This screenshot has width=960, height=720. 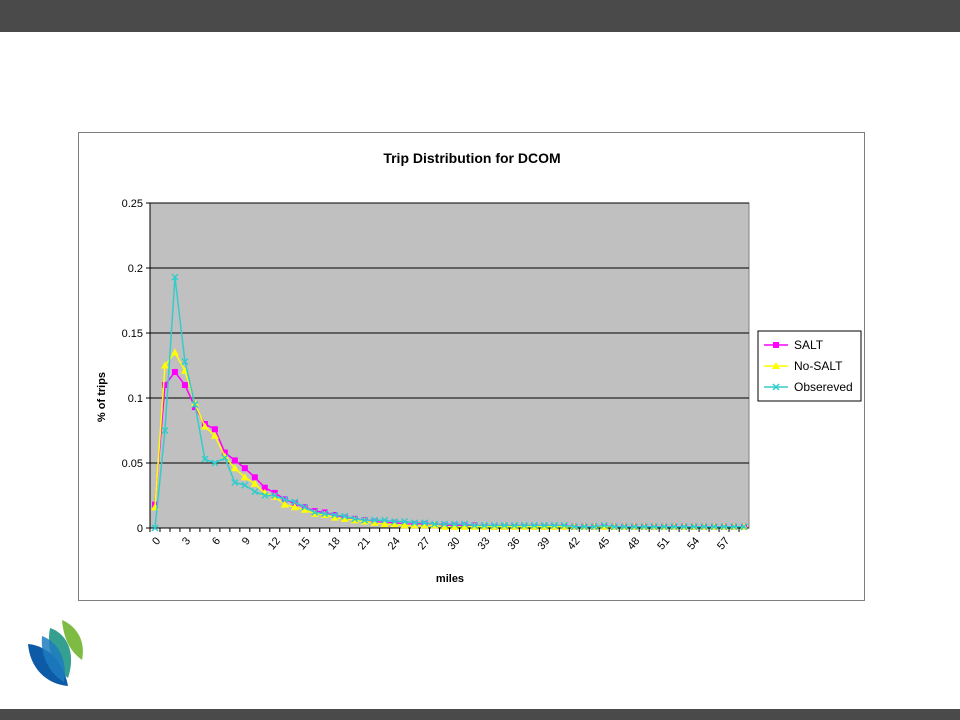 I want to click on x-tick-label: 51, so click(x=663, y=543).